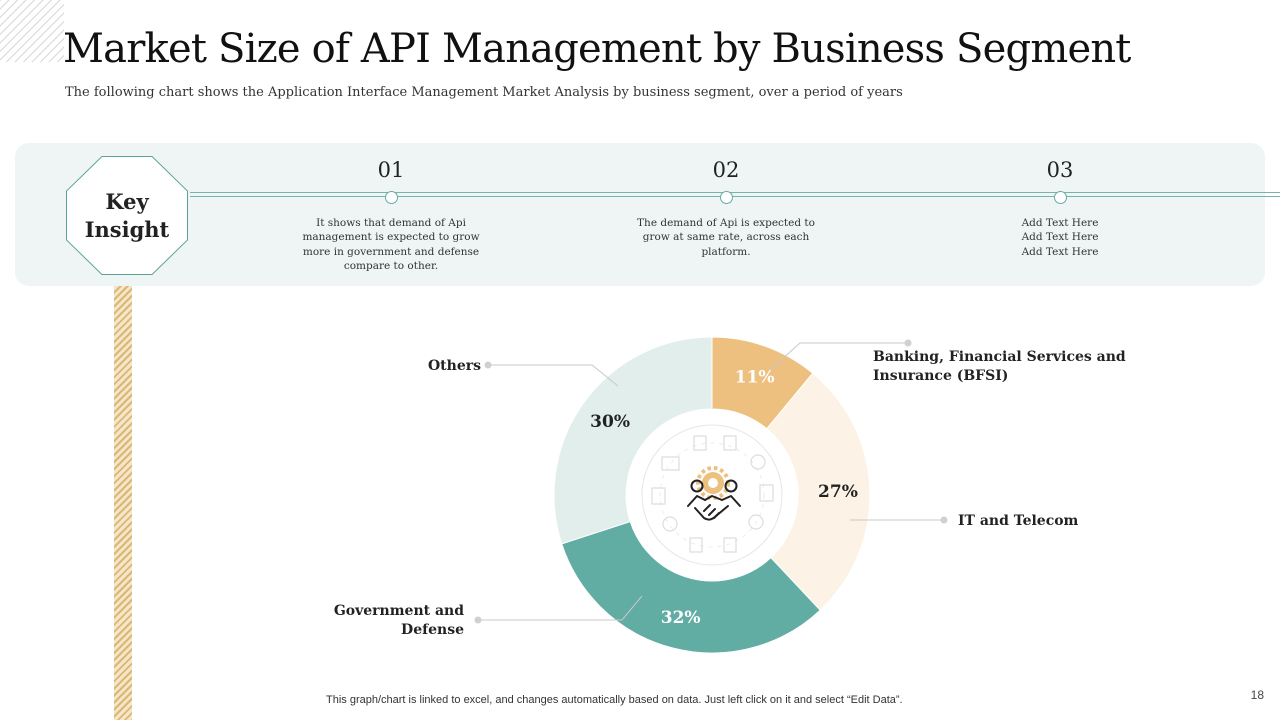 The width and height of the screenshot is (1280, 720). Describe the element at coordinates (399, 620) in the screenshot. I see `legend-label-gov: Government and Defense` at that location.